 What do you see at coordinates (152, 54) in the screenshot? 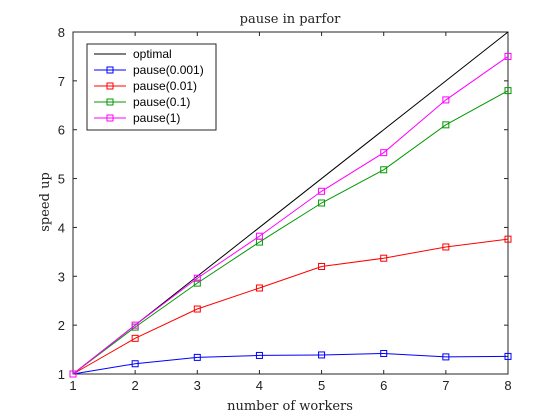
I see `legend-label: optimal` at bounding box center [152, 54].